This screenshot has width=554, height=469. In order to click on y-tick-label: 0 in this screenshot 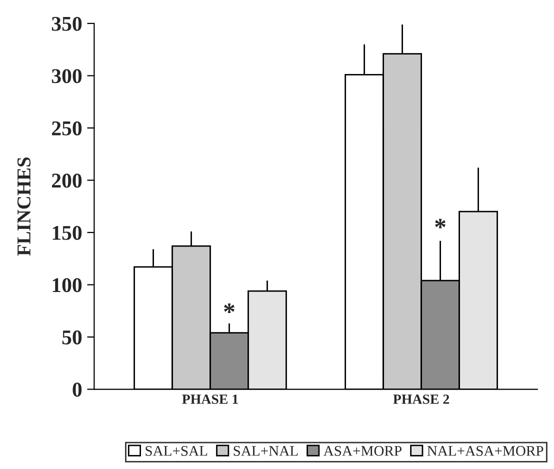, I will do `click(77, 389)`.